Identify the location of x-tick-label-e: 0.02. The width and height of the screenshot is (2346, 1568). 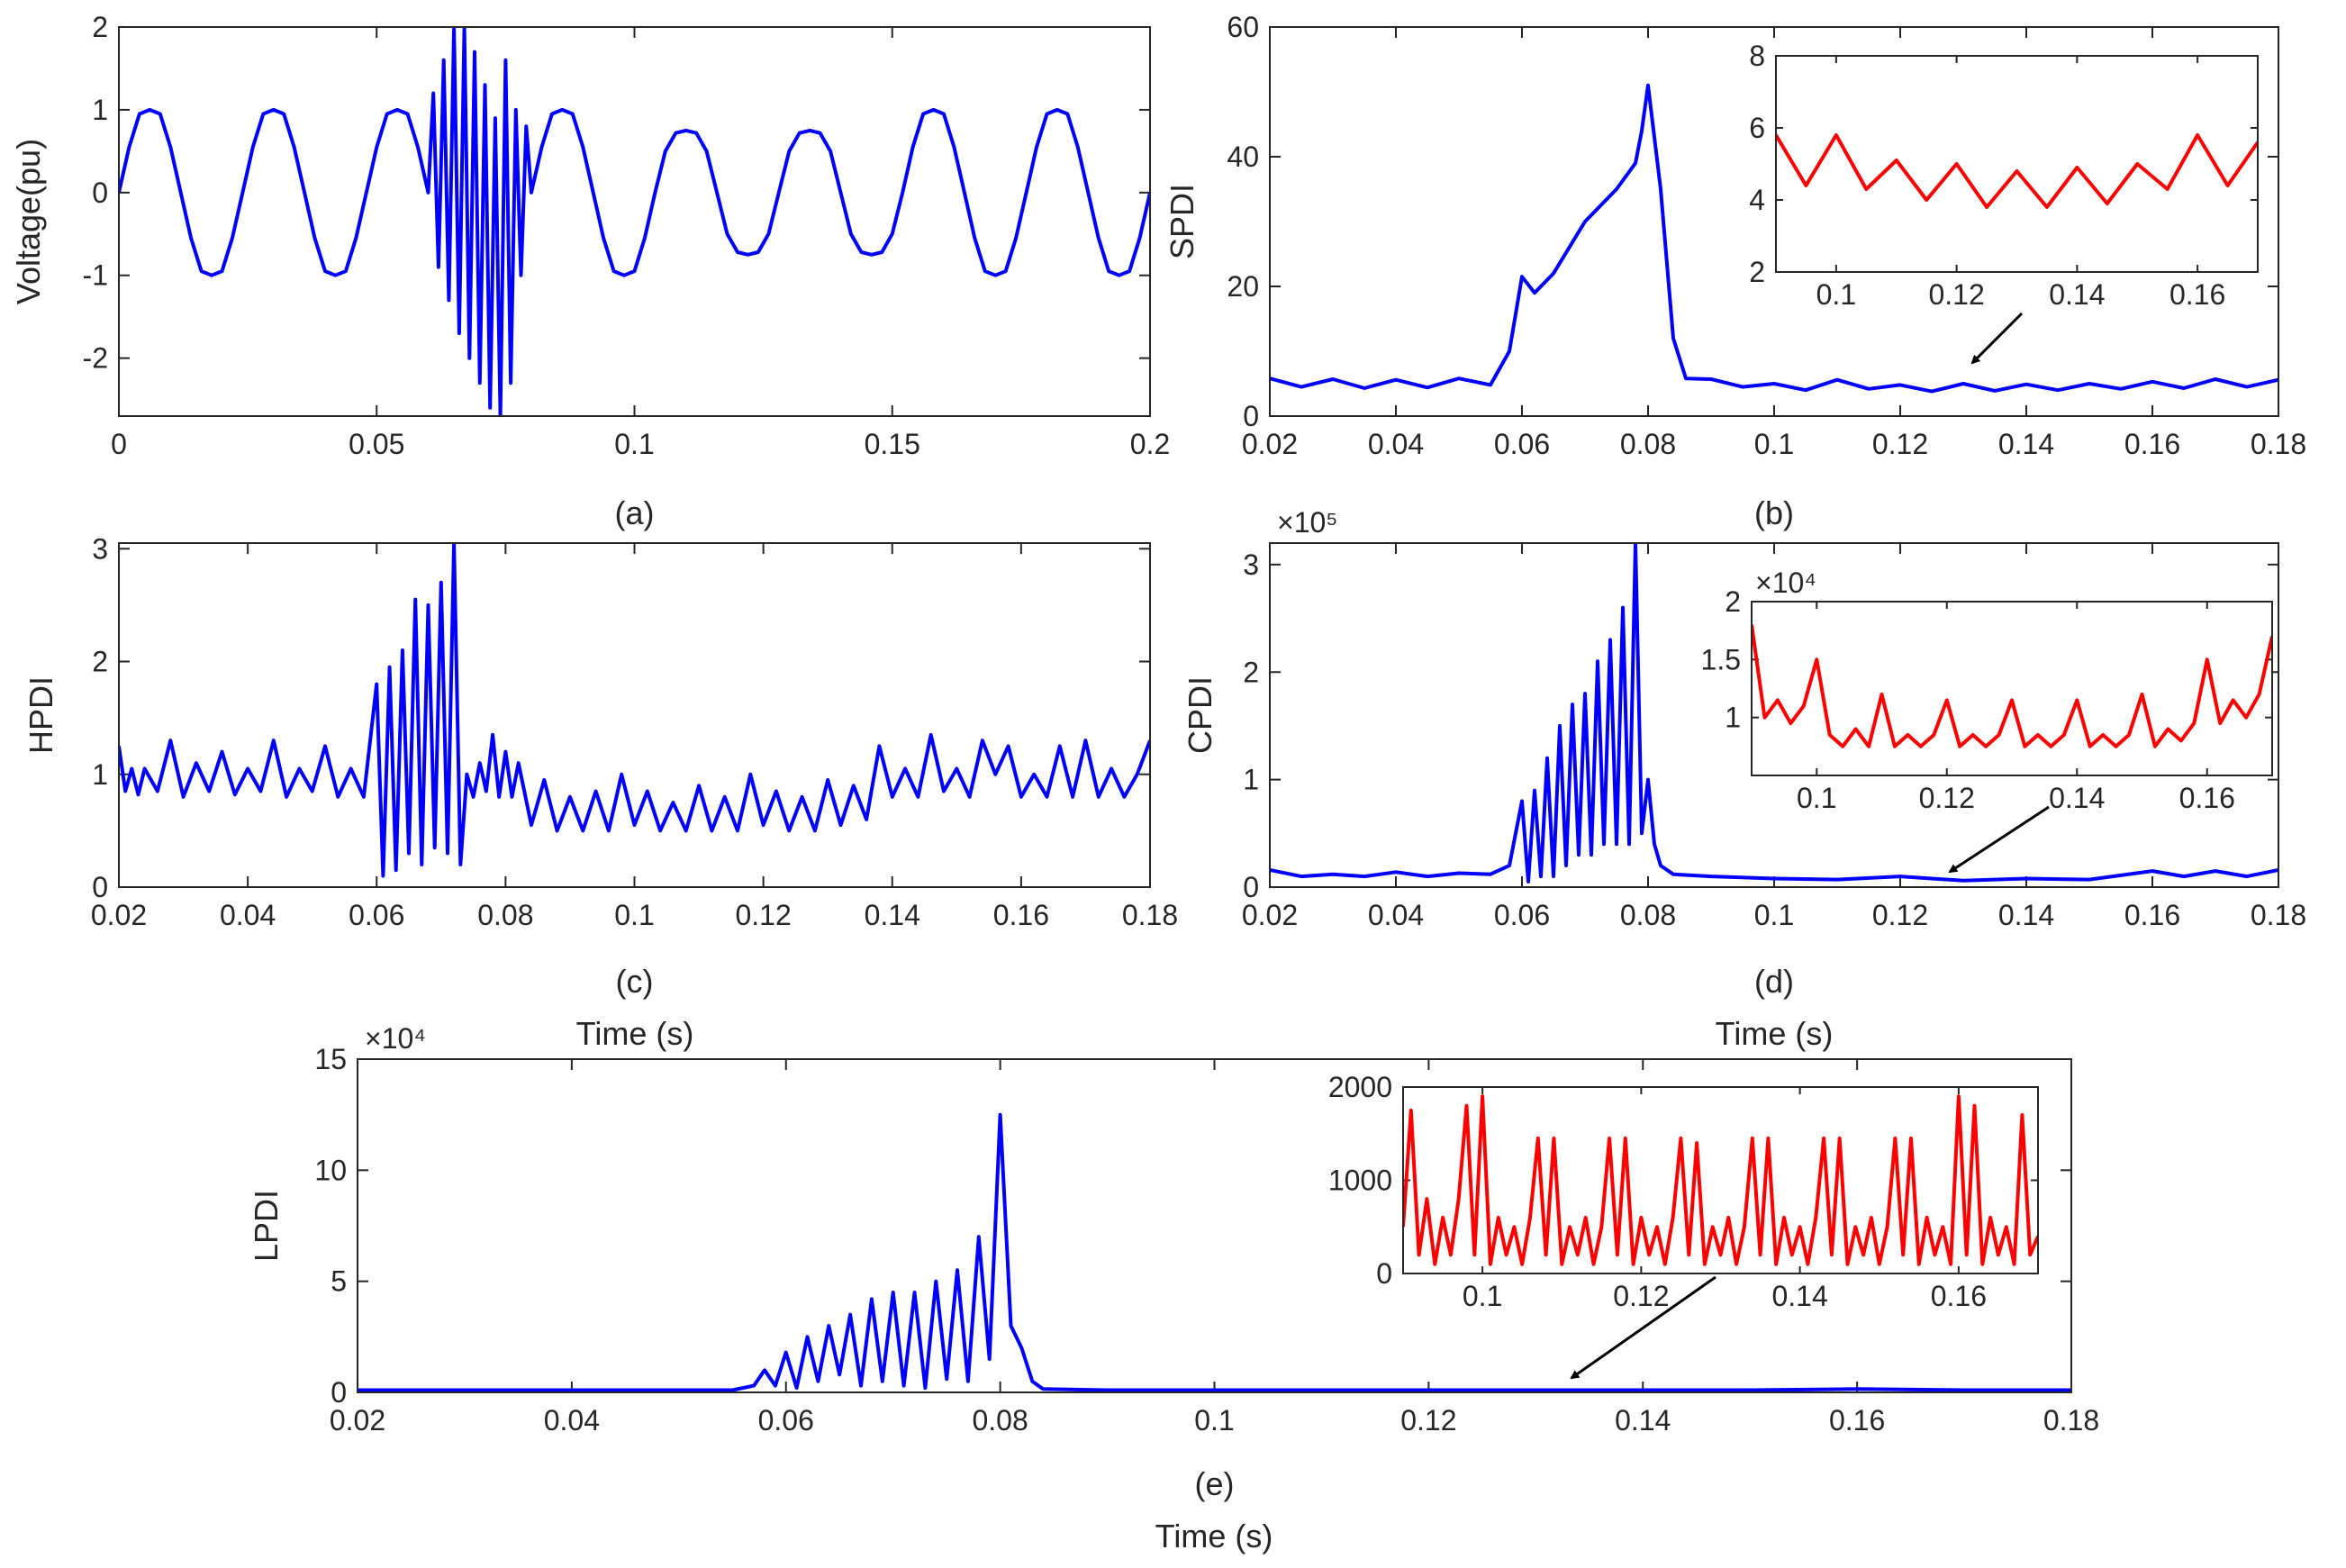
(357, 1420).